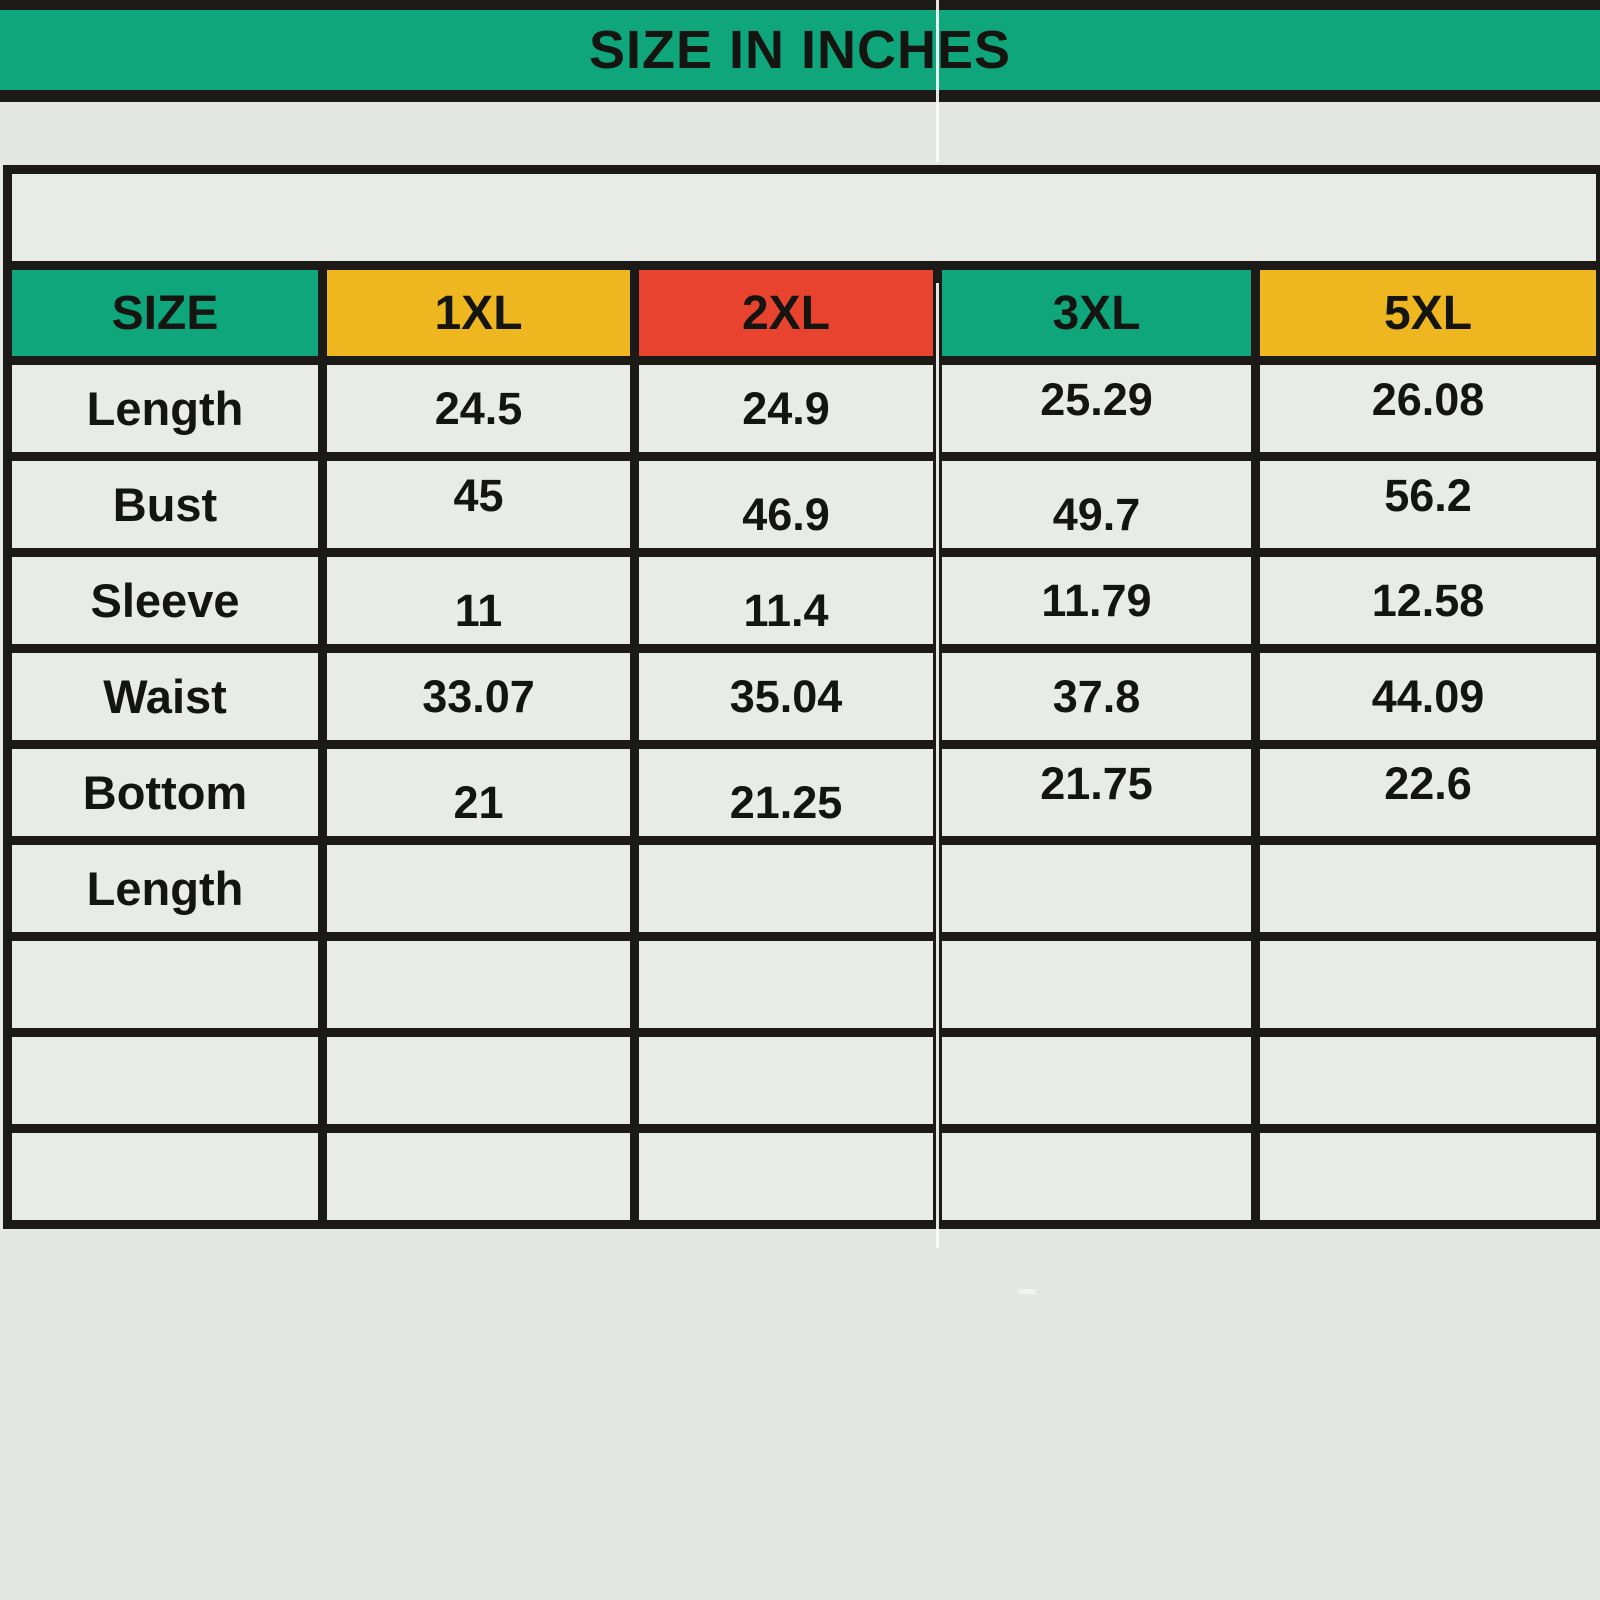 This screenshot has height=1600, width=1600. What do you see at coordinates (478, 408) in the screenshot?
I see `value-cell: 24.5` at bounding box center [478, 408].